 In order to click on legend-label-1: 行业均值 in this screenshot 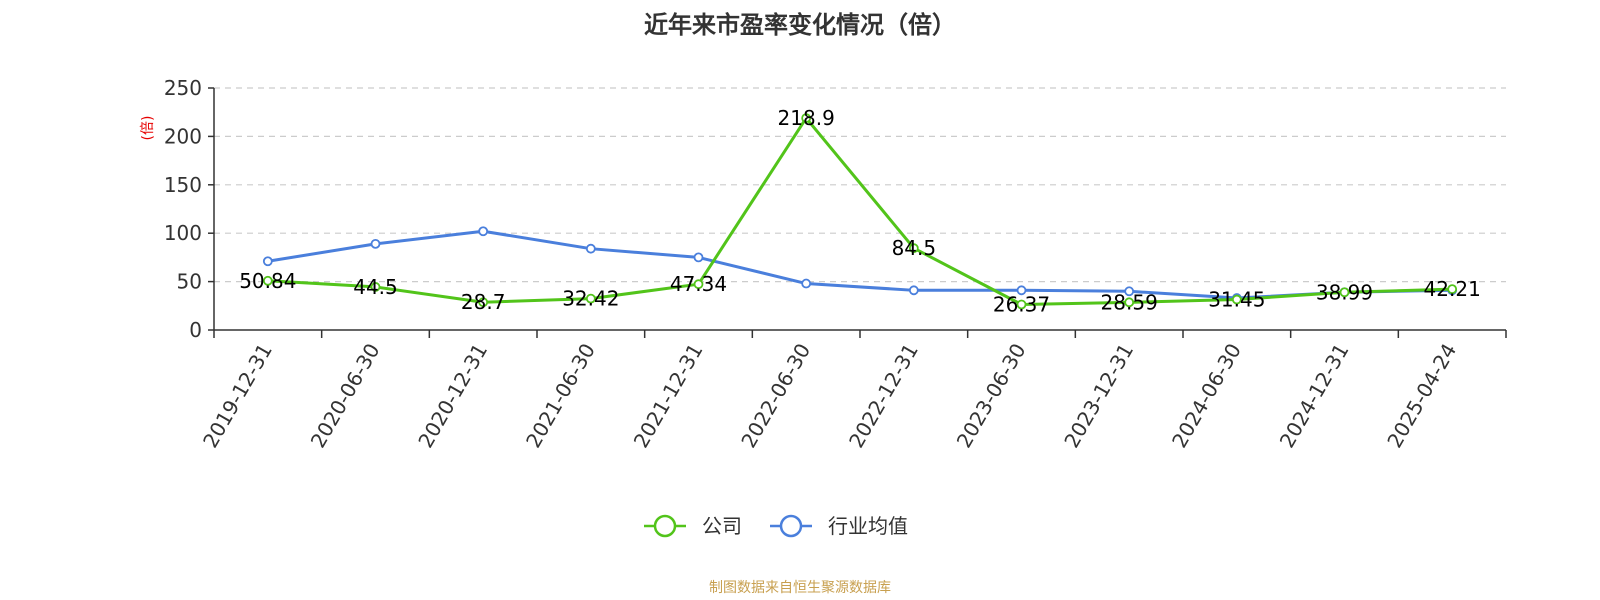, I will do `click(868, 526)`.